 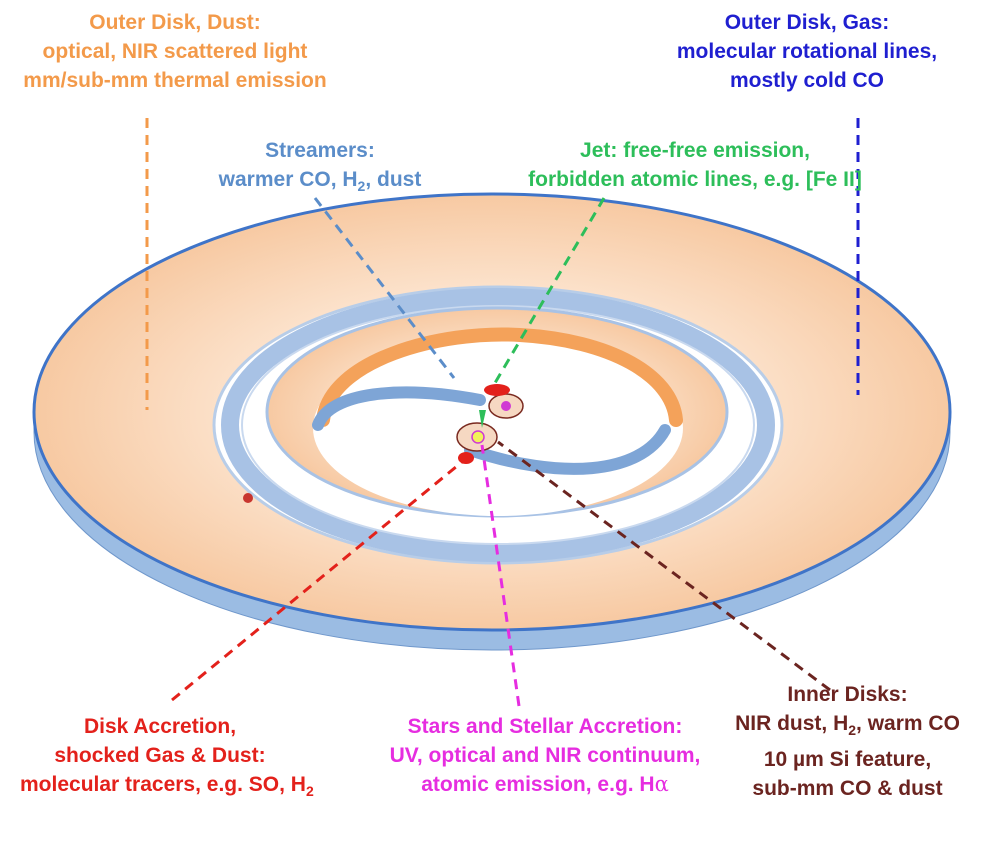 I want to click on inner-line1-tail: , warm CO, so click(x=908, y=723).